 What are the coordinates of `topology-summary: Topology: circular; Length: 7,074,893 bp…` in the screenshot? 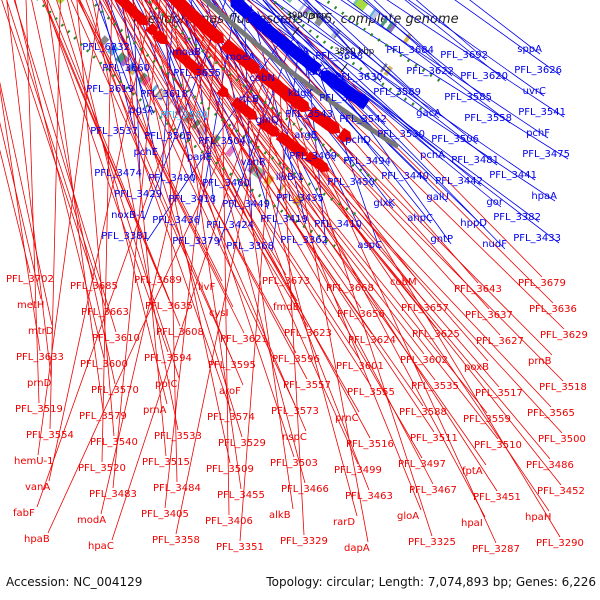 It's located at (430, 582).